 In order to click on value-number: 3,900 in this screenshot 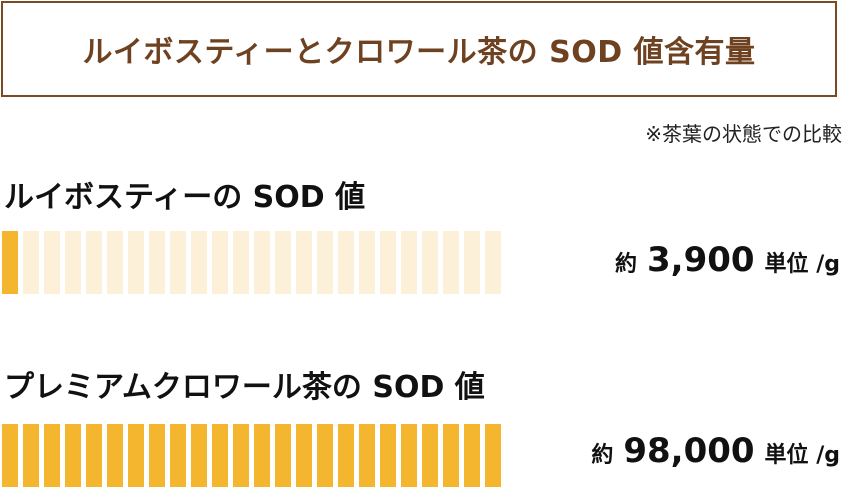, I will do `click(701, 260)`.